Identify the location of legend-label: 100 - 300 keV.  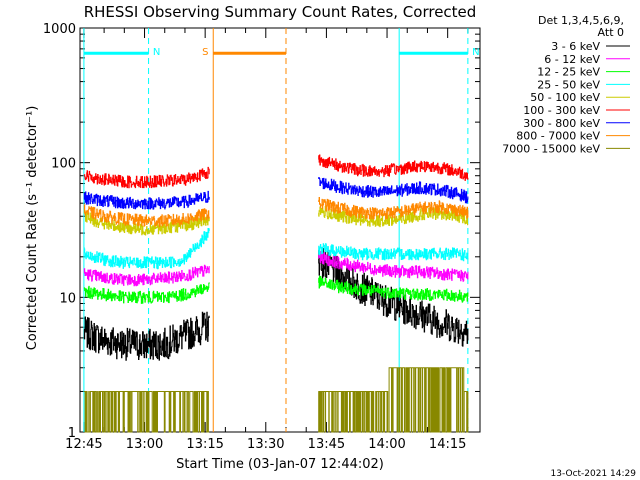
(561, 110).